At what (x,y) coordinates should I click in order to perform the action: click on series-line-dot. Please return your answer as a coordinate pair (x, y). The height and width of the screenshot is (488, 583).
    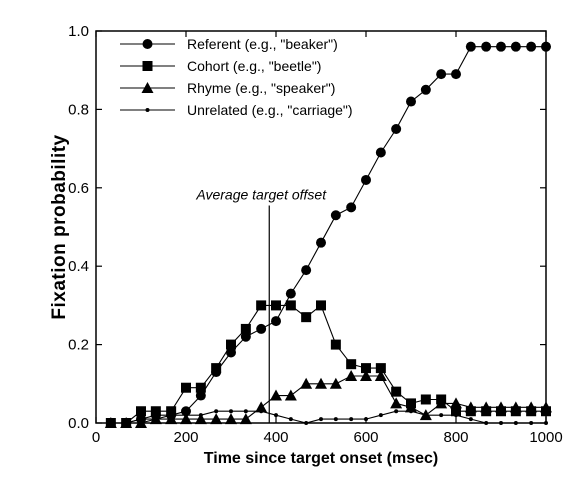
    Looking at the image, I should click on (328, 417).